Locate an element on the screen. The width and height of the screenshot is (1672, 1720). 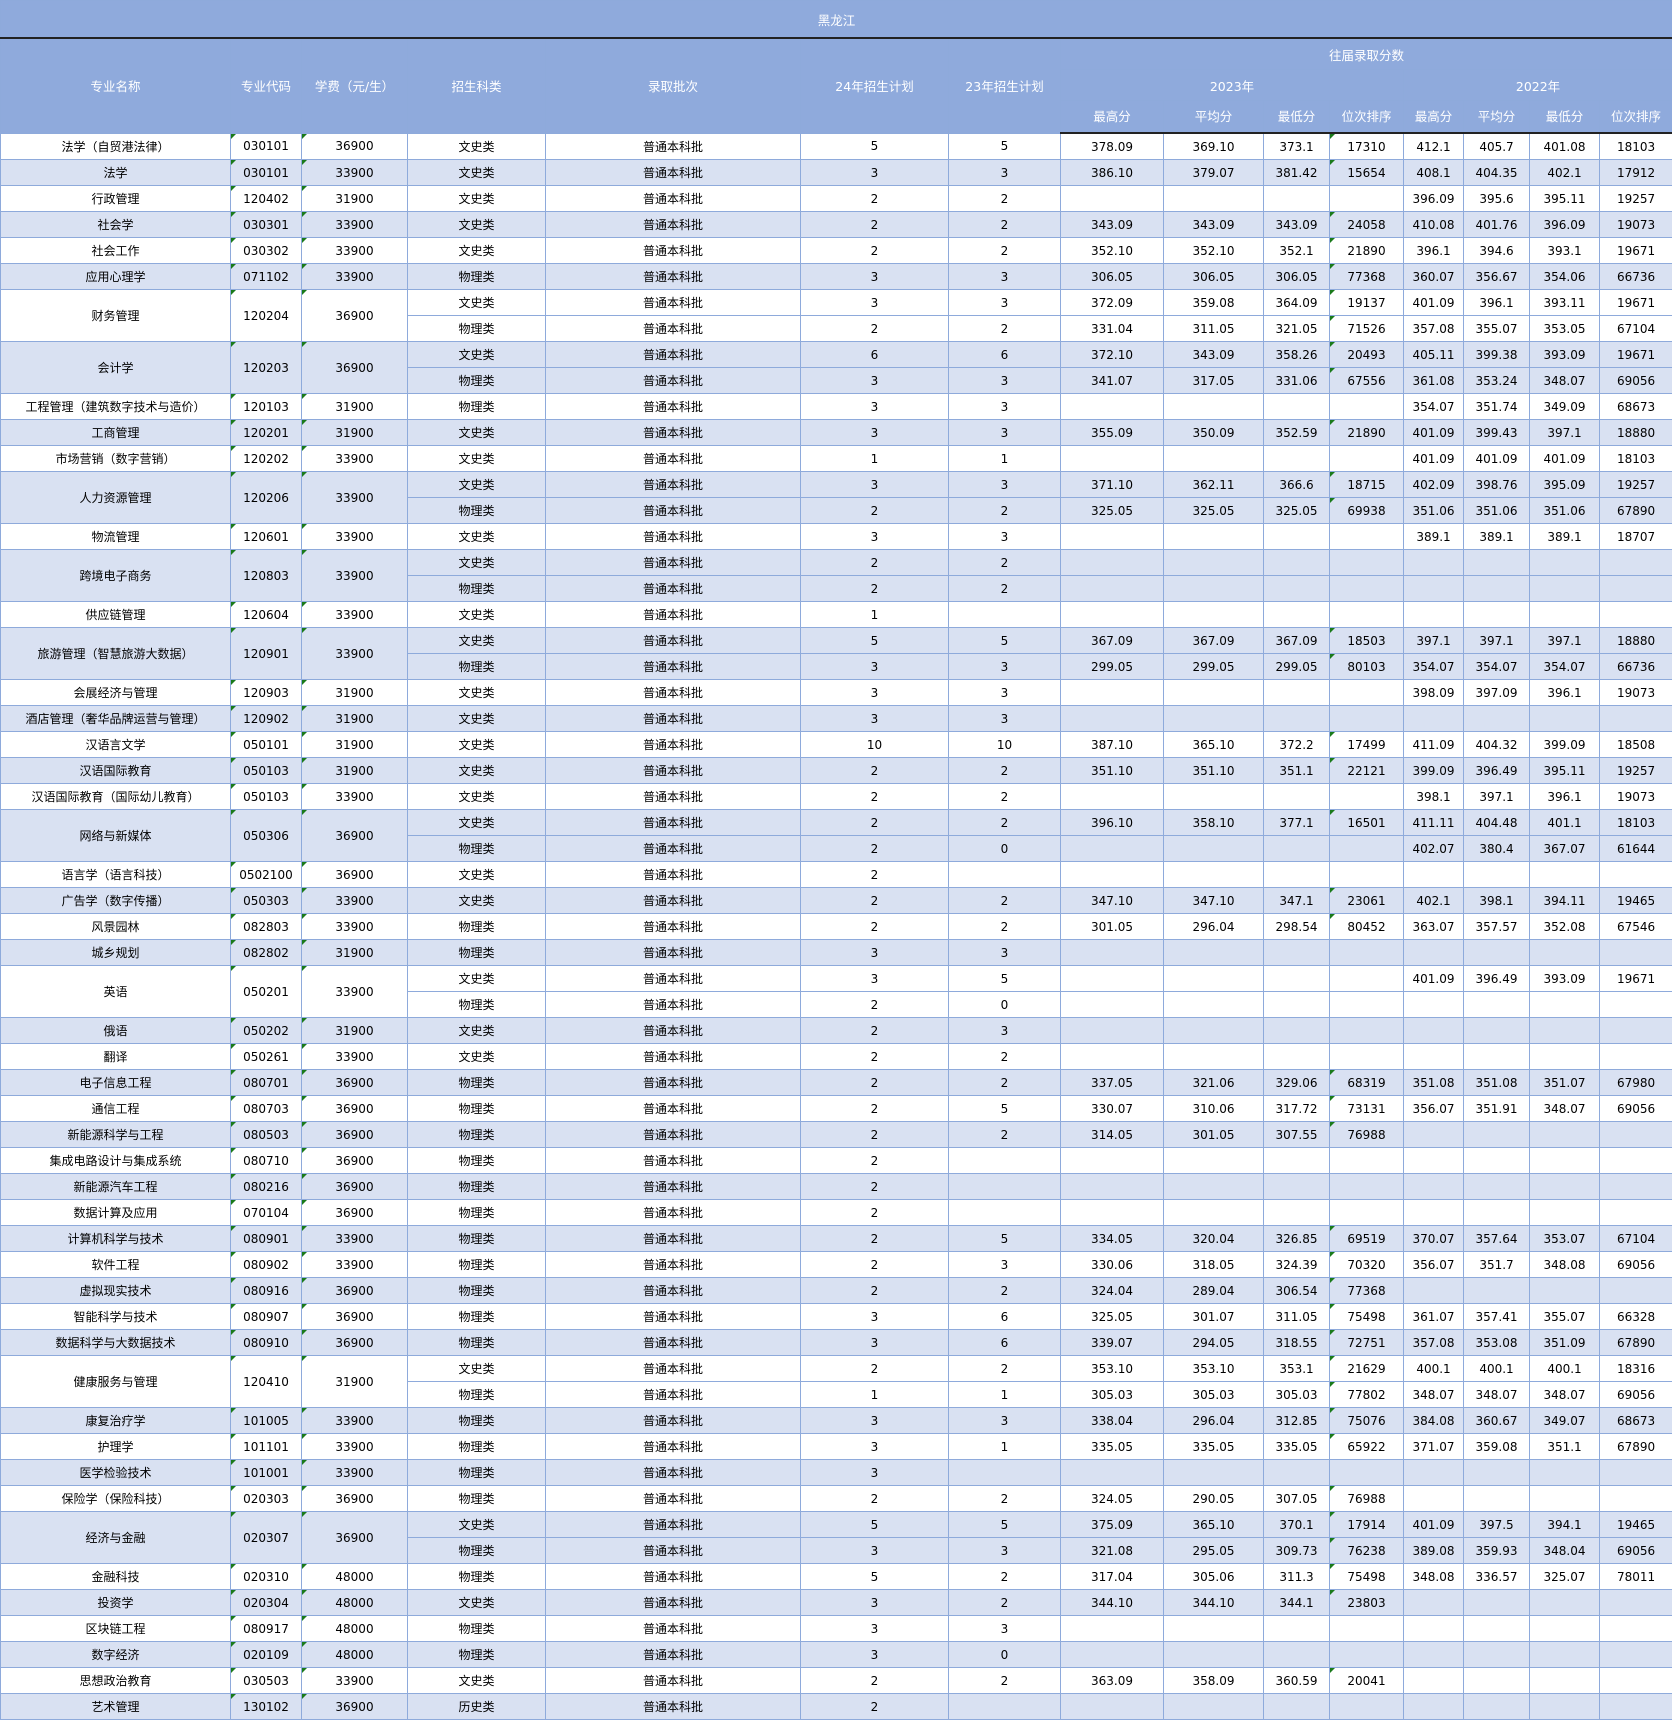
cell-min-2023: 353.1 is located at coordinates (1297, 1369).